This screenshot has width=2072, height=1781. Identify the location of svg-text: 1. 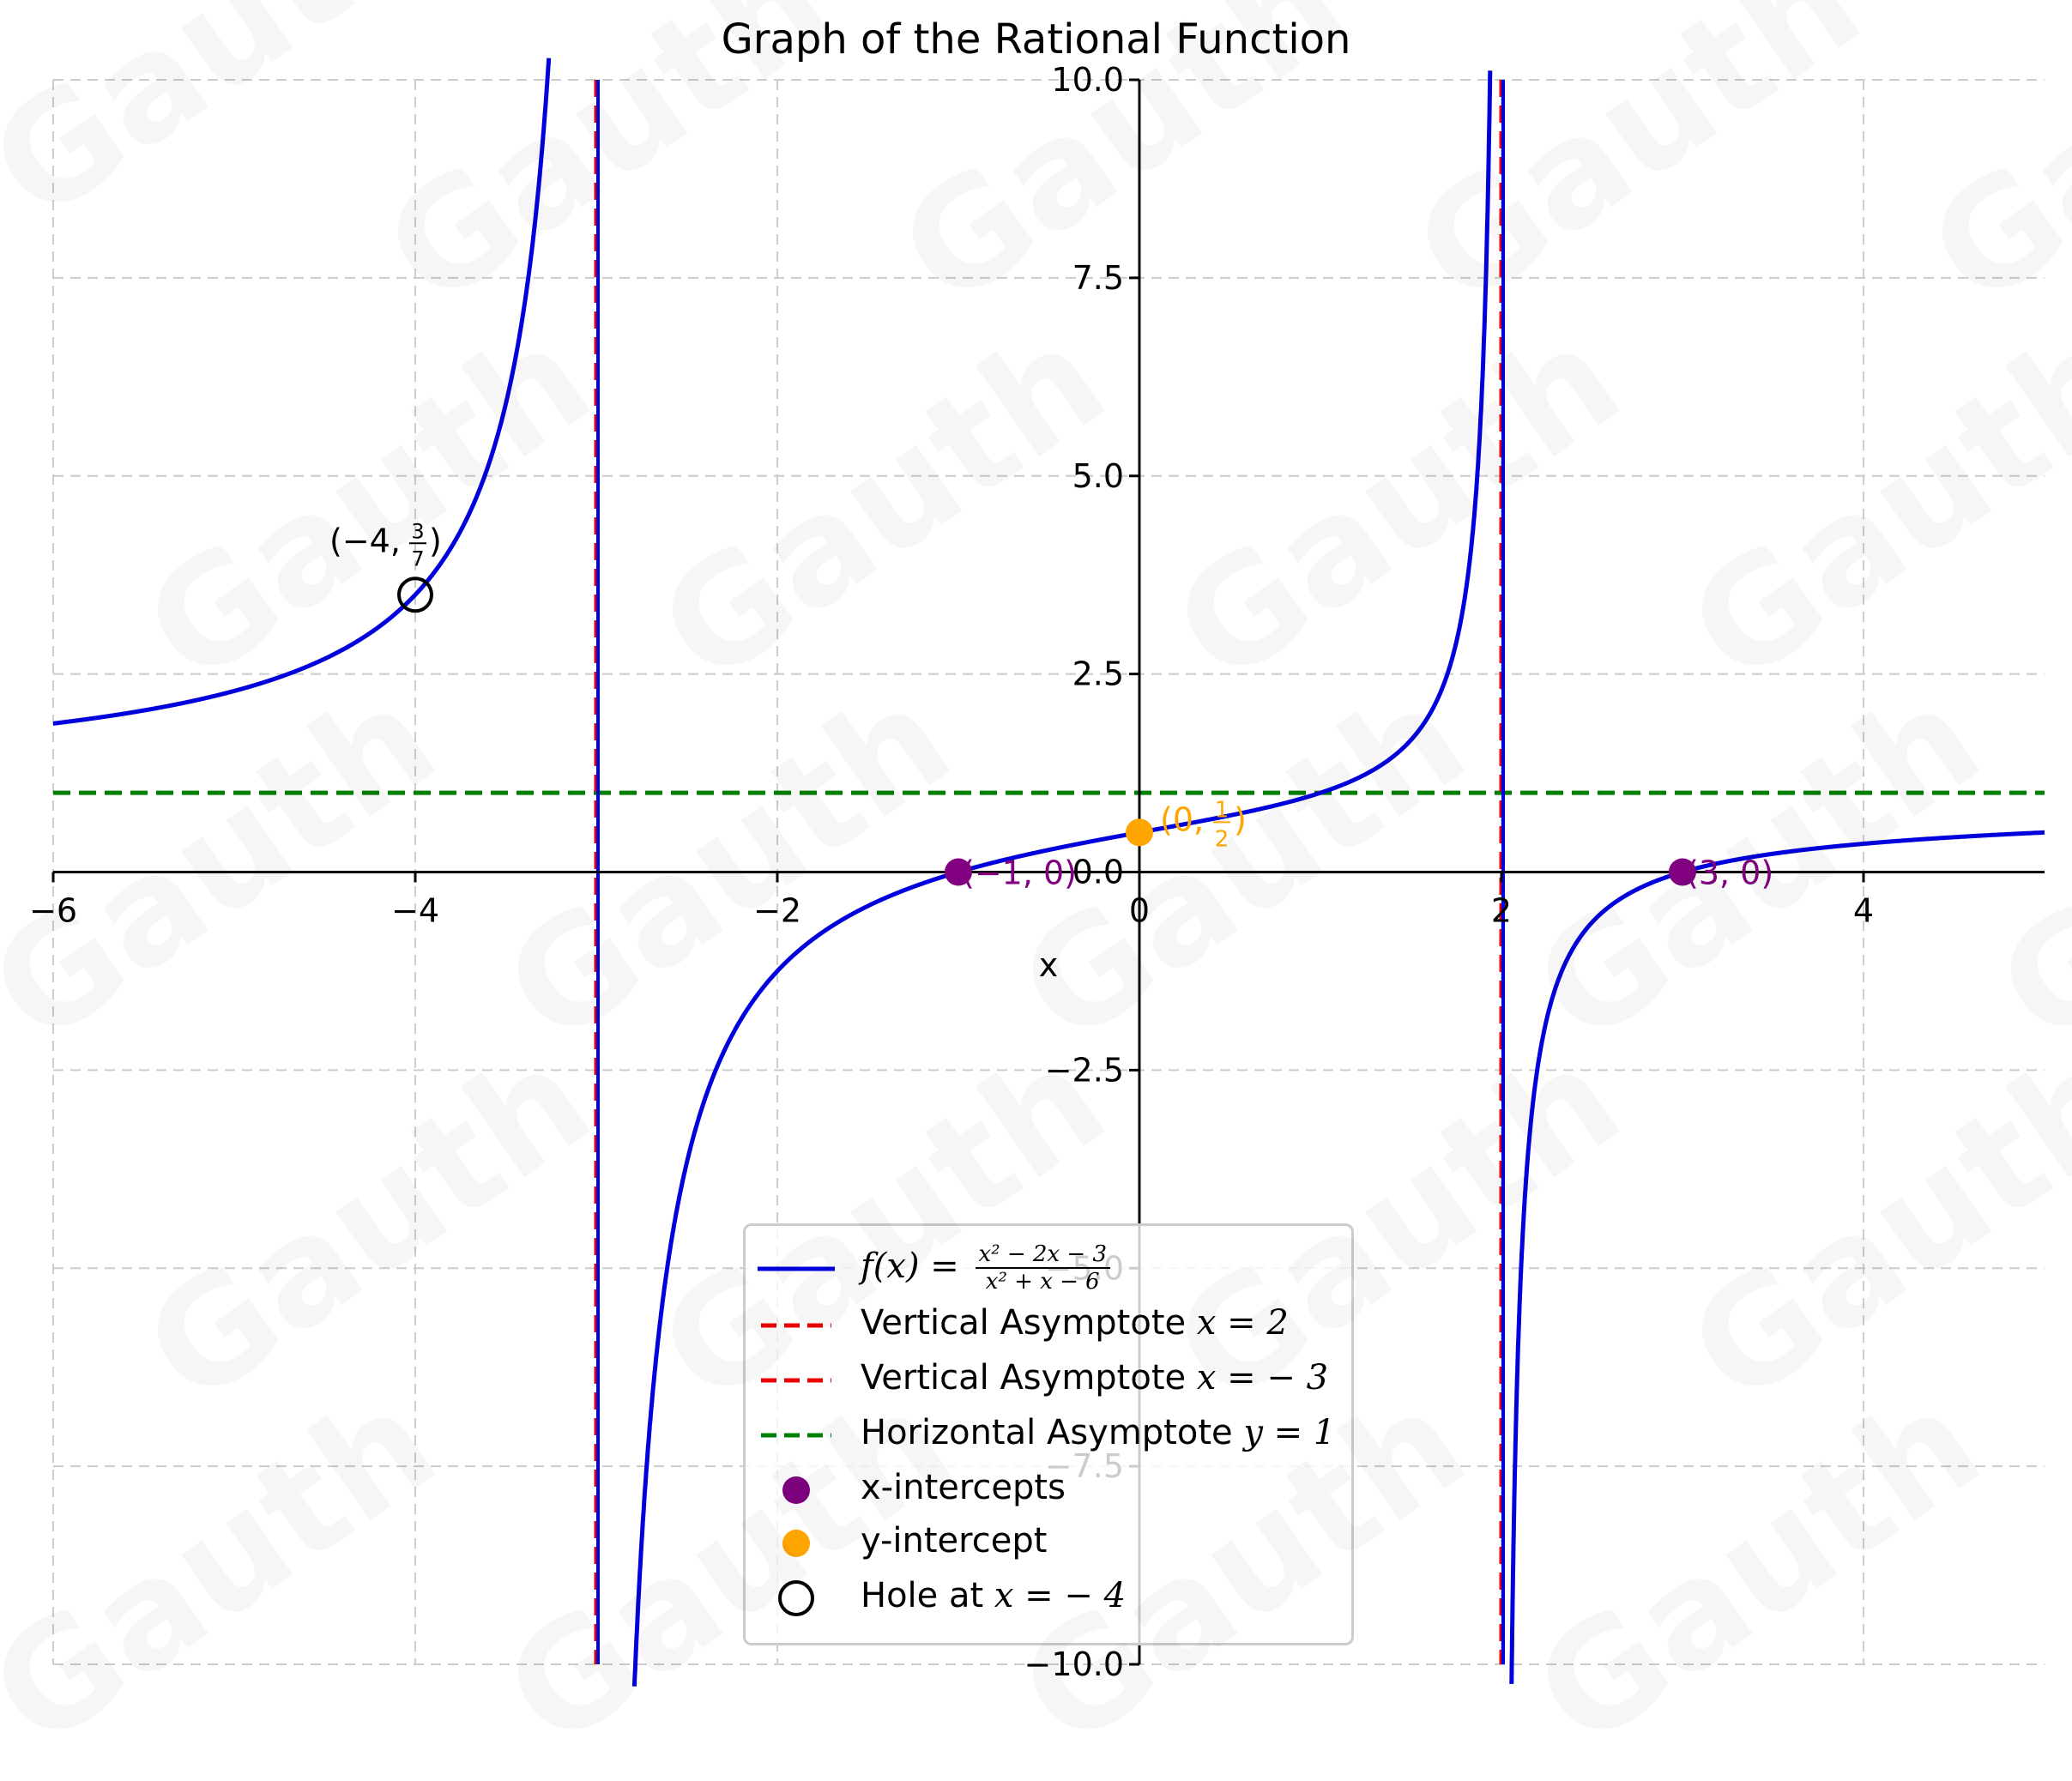
(1222, 810).